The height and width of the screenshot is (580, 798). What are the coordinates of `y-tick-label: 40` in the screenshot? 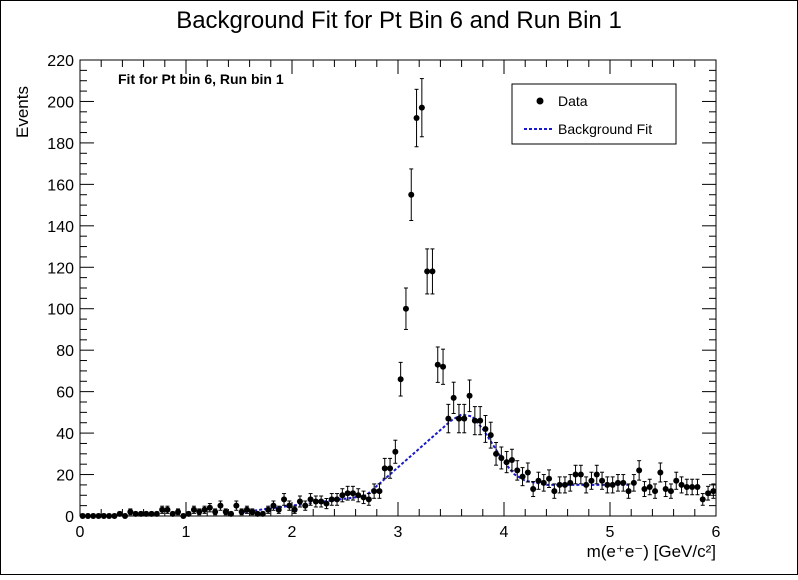 It's located at (65, 434).